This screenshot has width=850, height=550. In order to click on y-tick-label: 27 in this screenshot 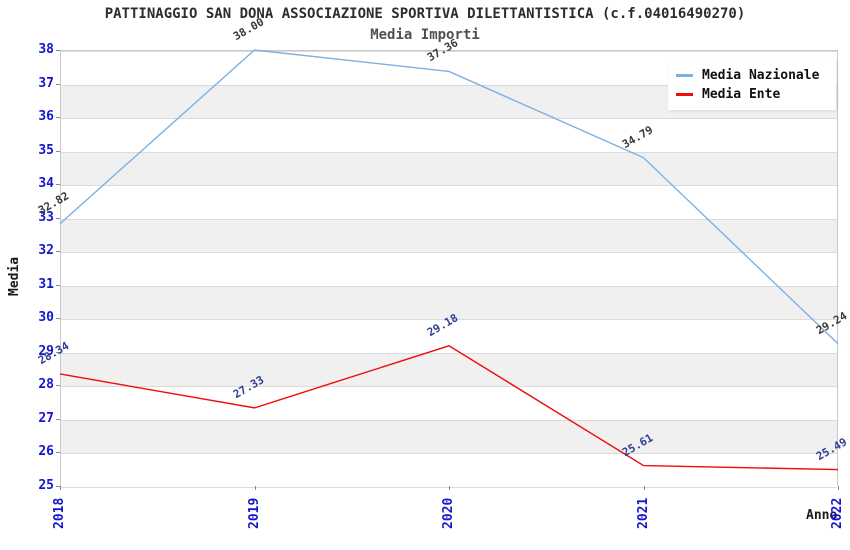, I will do `click(46, 418)`.